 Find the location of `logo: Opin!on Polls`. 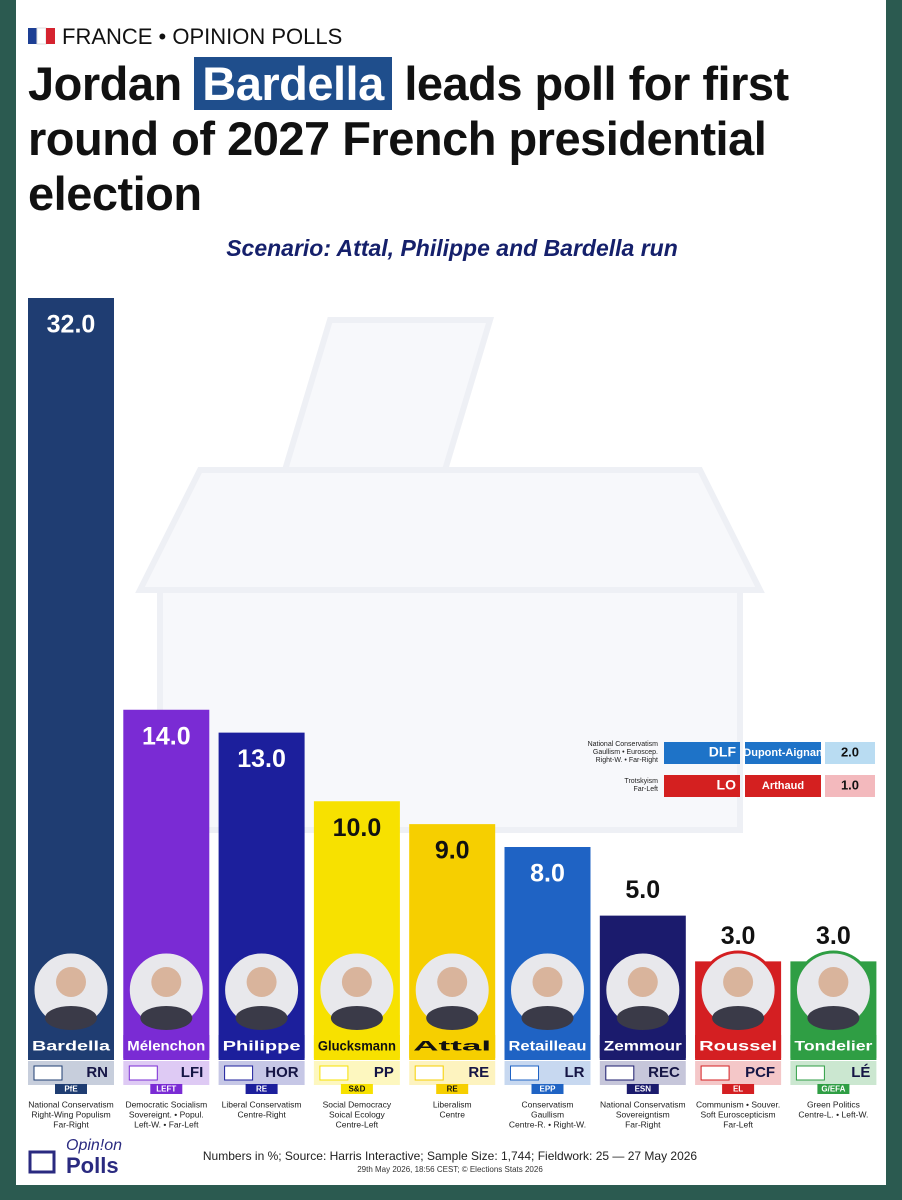

logo: Opin!on Polls is located at coordinates (75, 1157).